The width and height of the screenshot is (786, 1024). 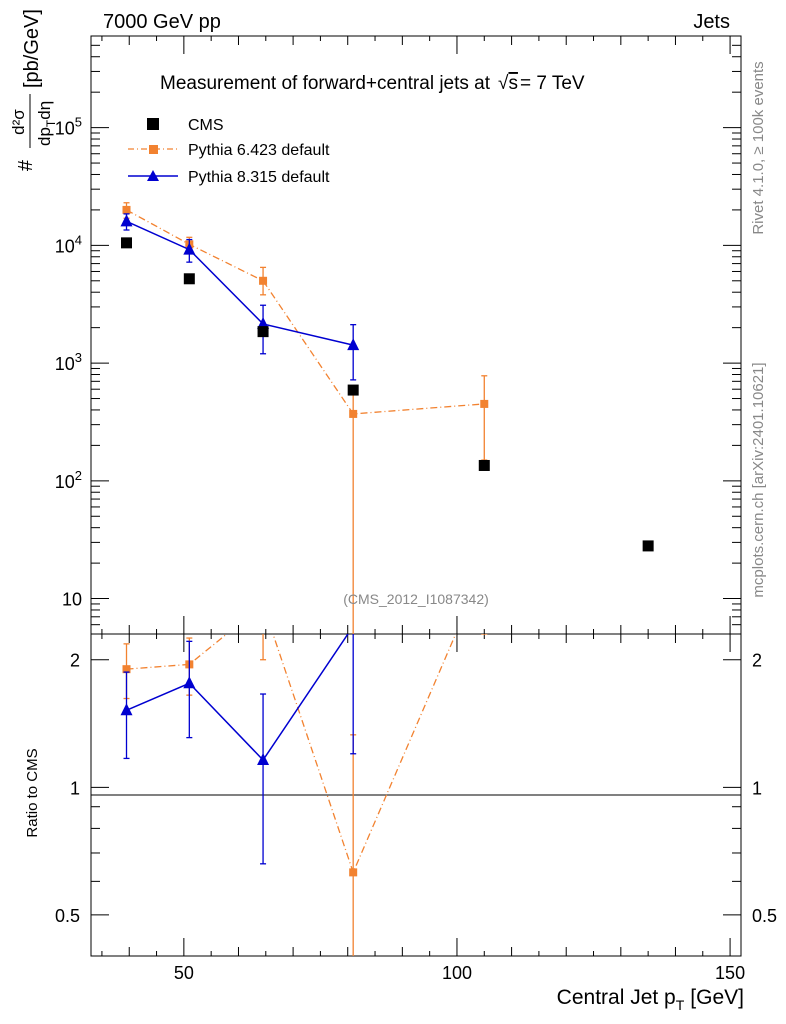 I want to click on legend-label-pythia6: Pythia 6.423 default, so click(x=259, y=150).